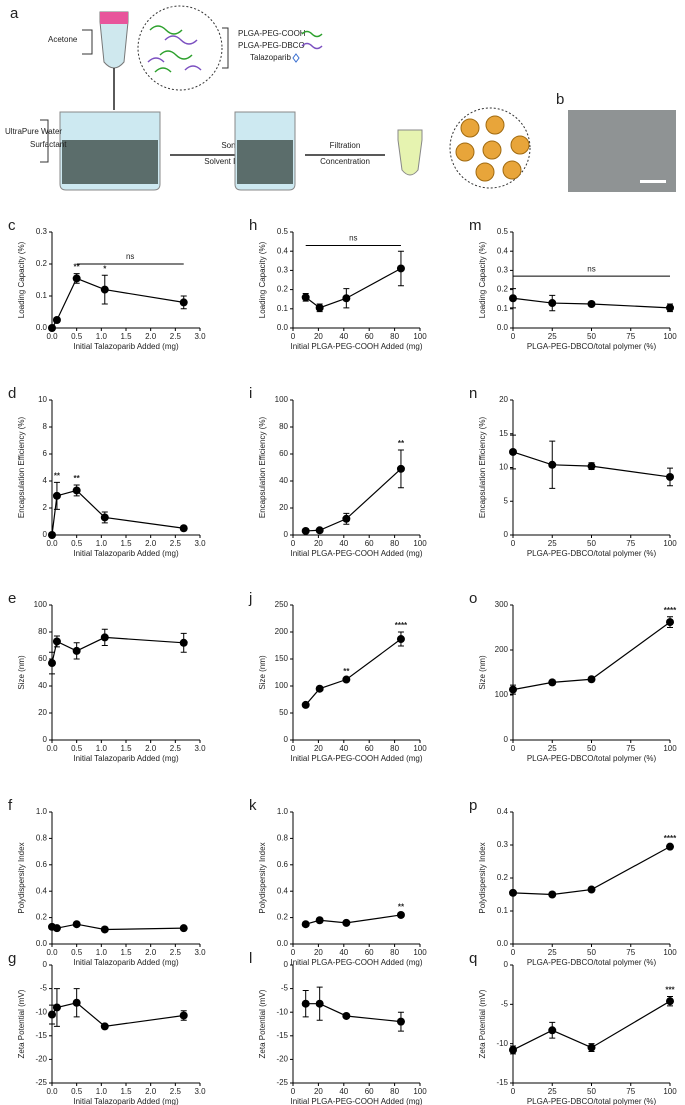 This screenshot has width=685, height=1105. I want to click on y-tick-label: 0.5, so click(503, 231).